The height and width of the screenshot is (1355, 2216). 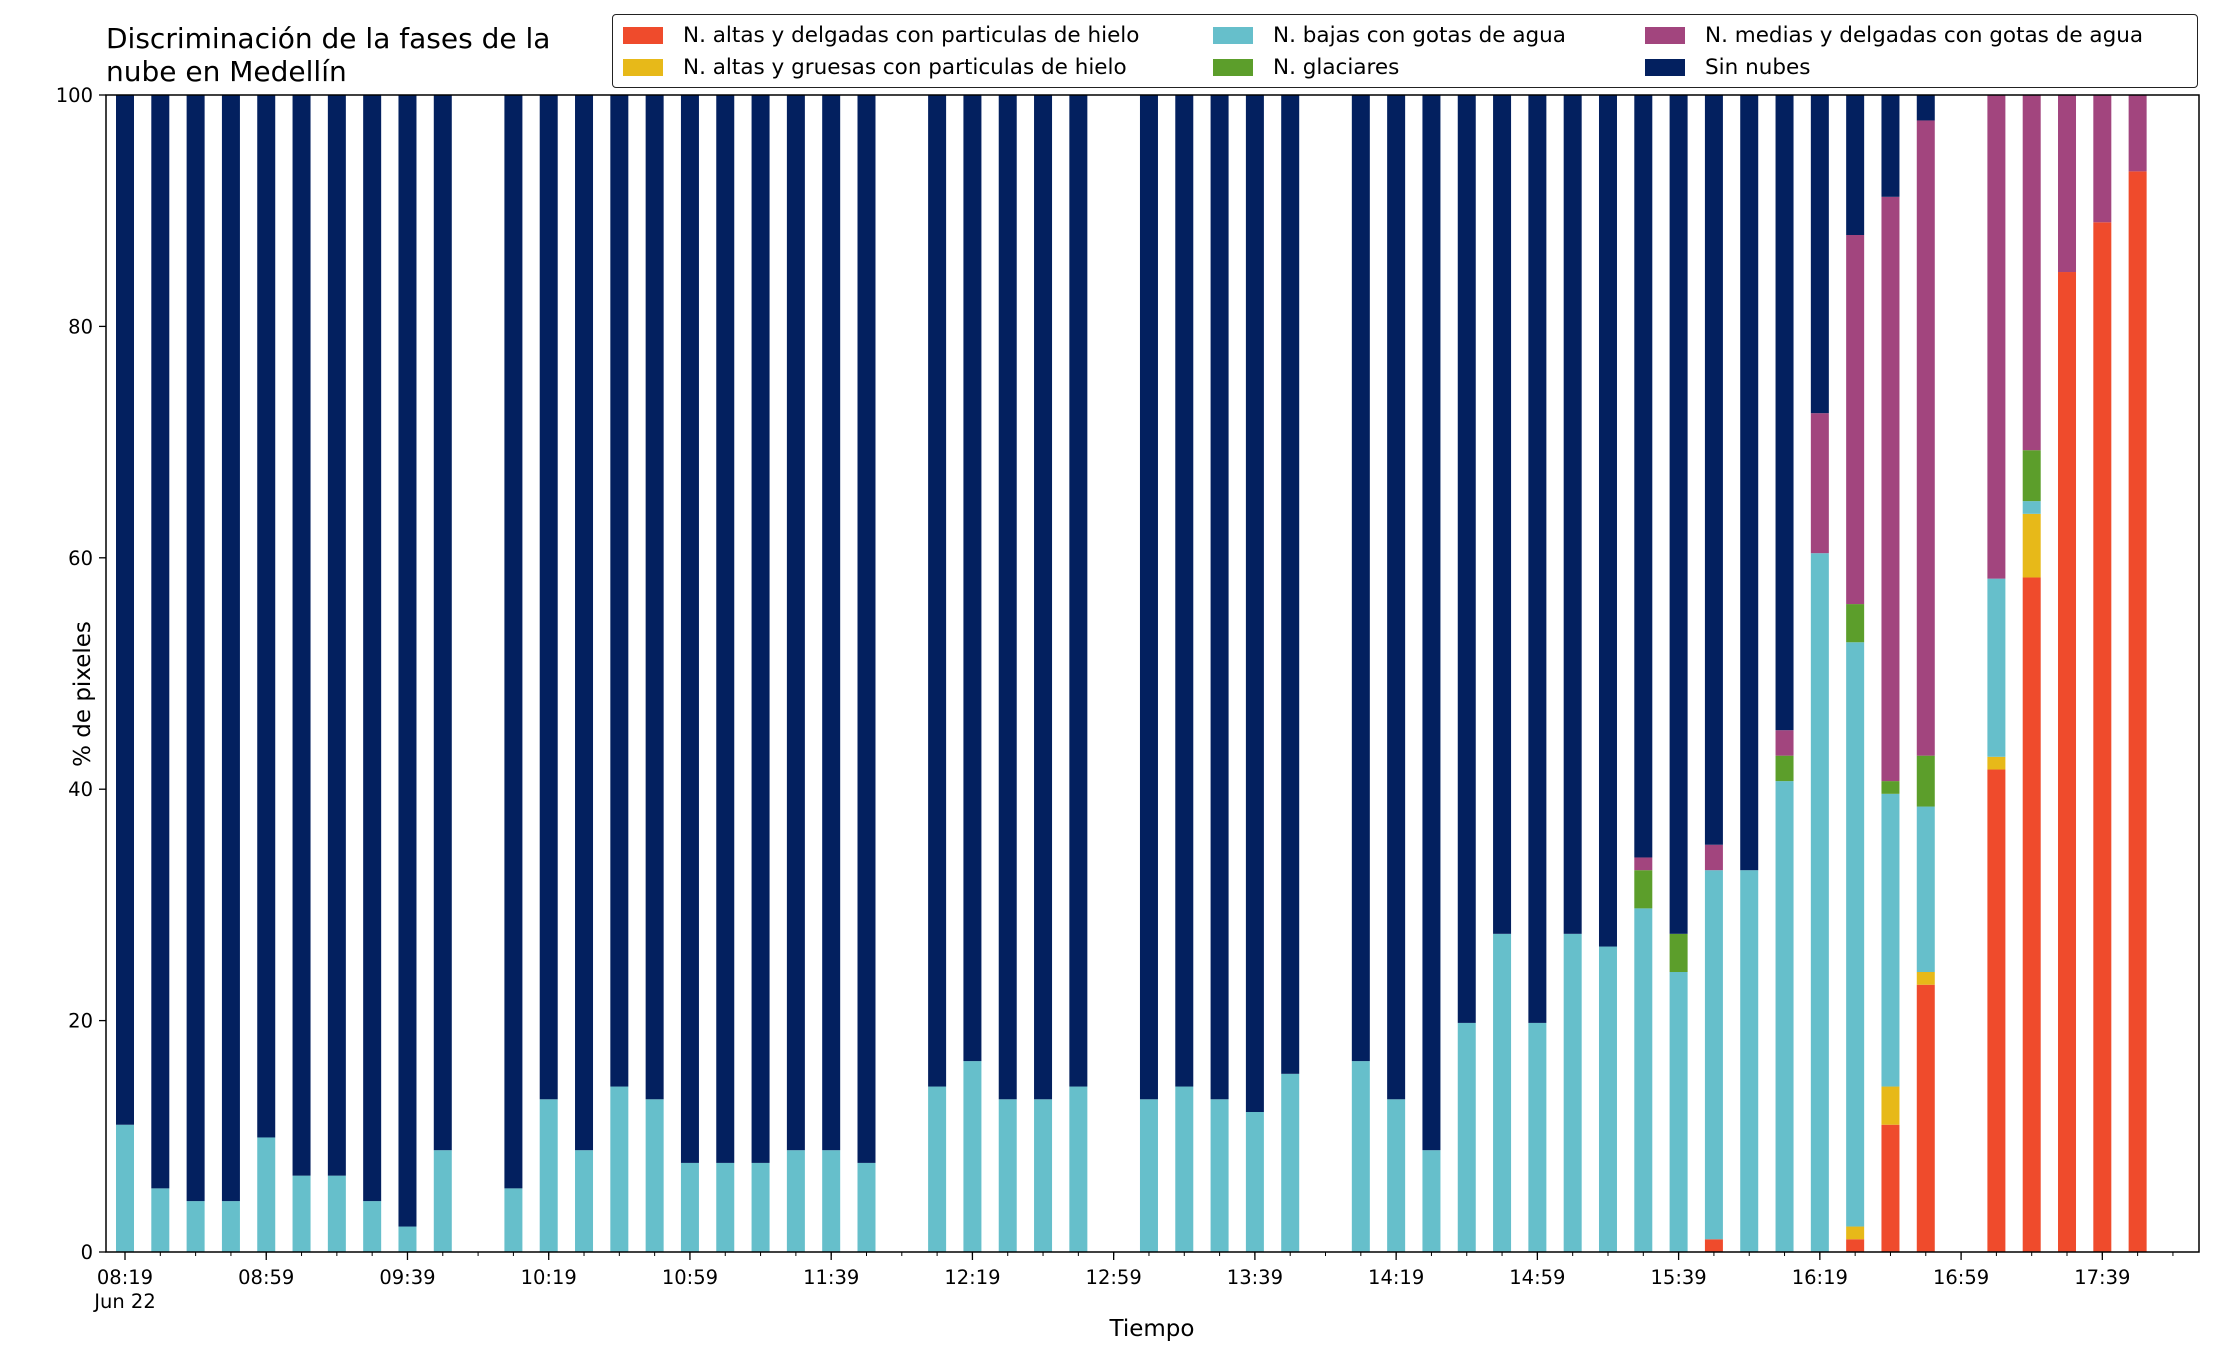 I want to click on legend-swatch, so click(x=1233, y=35).